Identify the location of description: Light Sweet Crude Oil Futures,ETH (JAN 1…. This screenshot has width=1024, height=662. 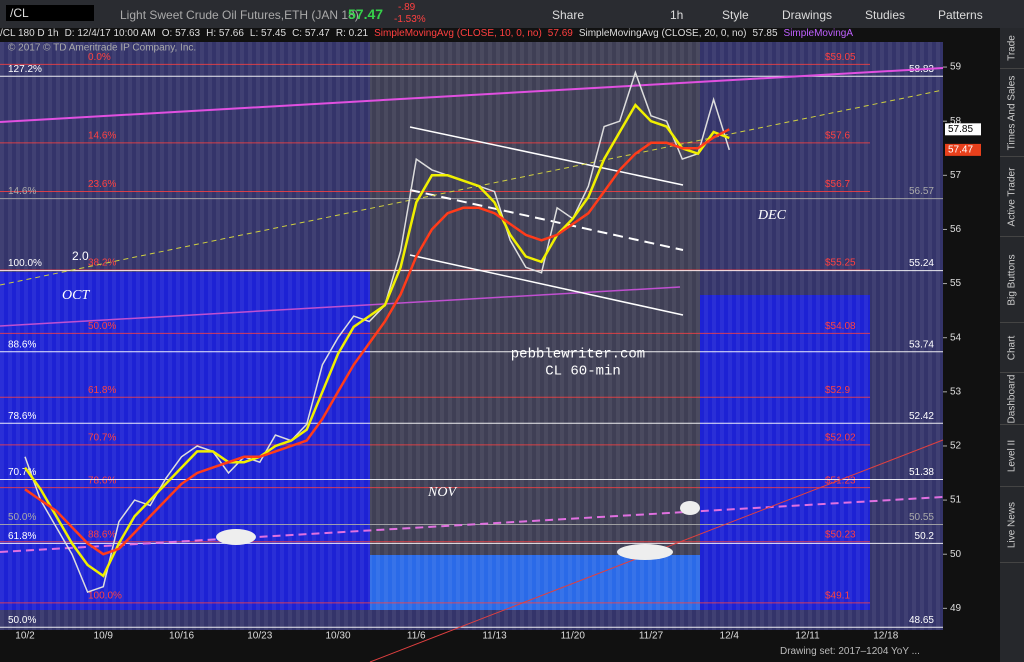
(239, 15).